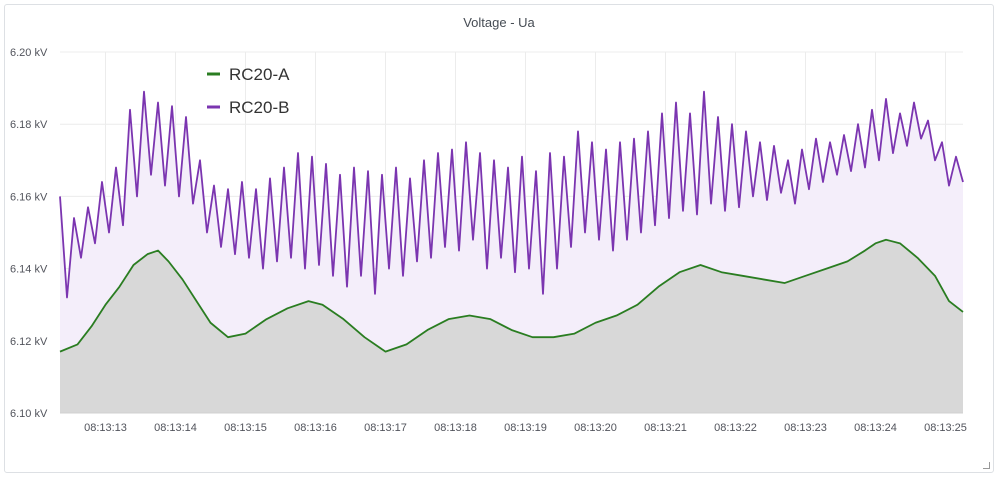 This screenshot has height=479, width=1000. What do you see at coordinates (105, 428) in the screenshot?
I see `x-tick-label: 08:13:13` at bounding box center [105, 428].